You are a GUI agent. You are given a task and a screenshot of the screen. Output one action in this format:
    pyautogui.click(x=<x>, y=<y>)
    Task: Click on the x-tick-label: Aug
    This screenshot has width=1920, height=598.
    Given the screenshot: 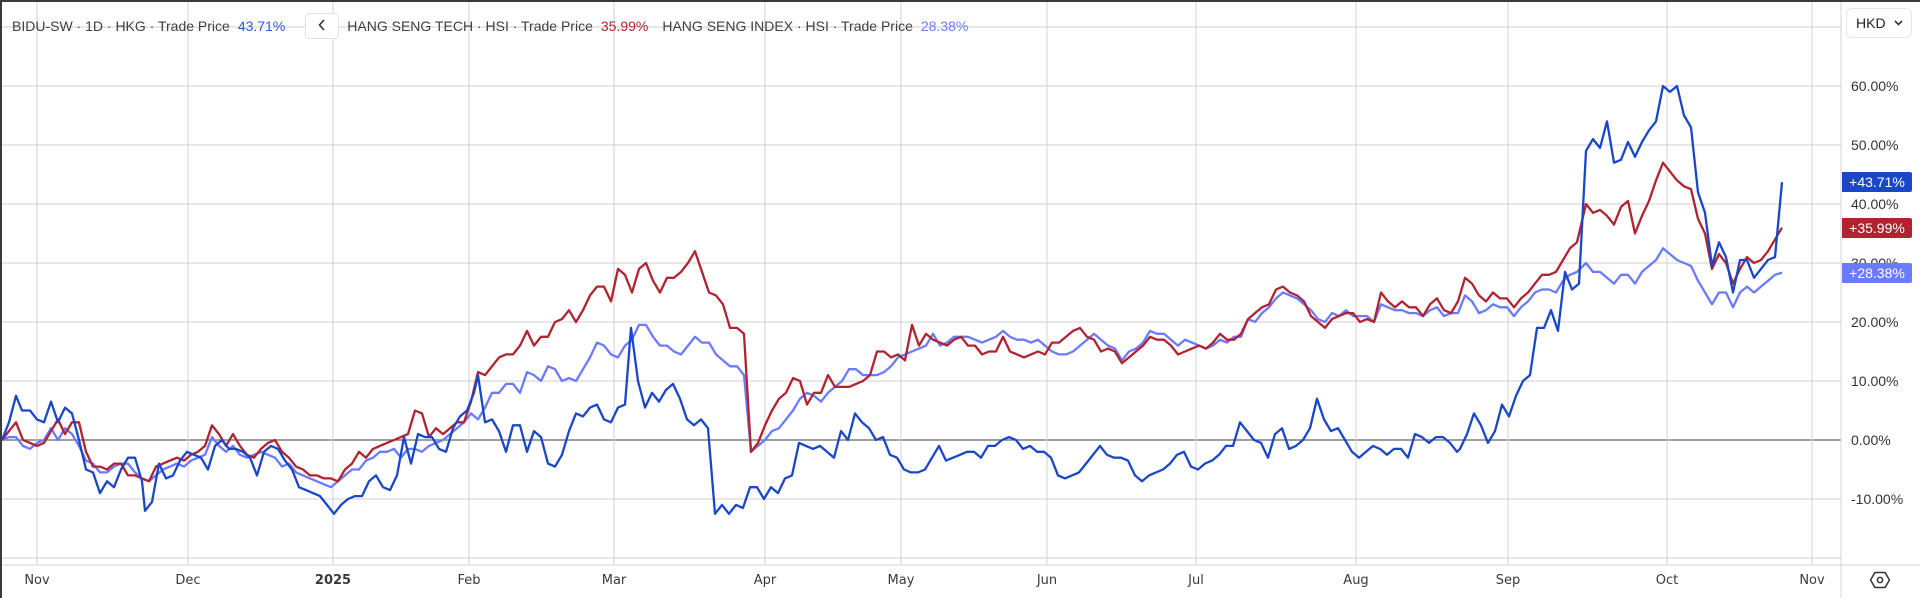 What is the action you would take?
    pyautogui.click(x=1356, y=580)
    